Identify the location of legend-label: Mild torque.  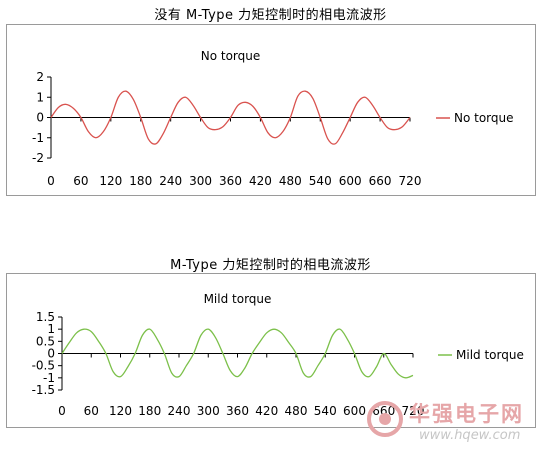
(490, 355).